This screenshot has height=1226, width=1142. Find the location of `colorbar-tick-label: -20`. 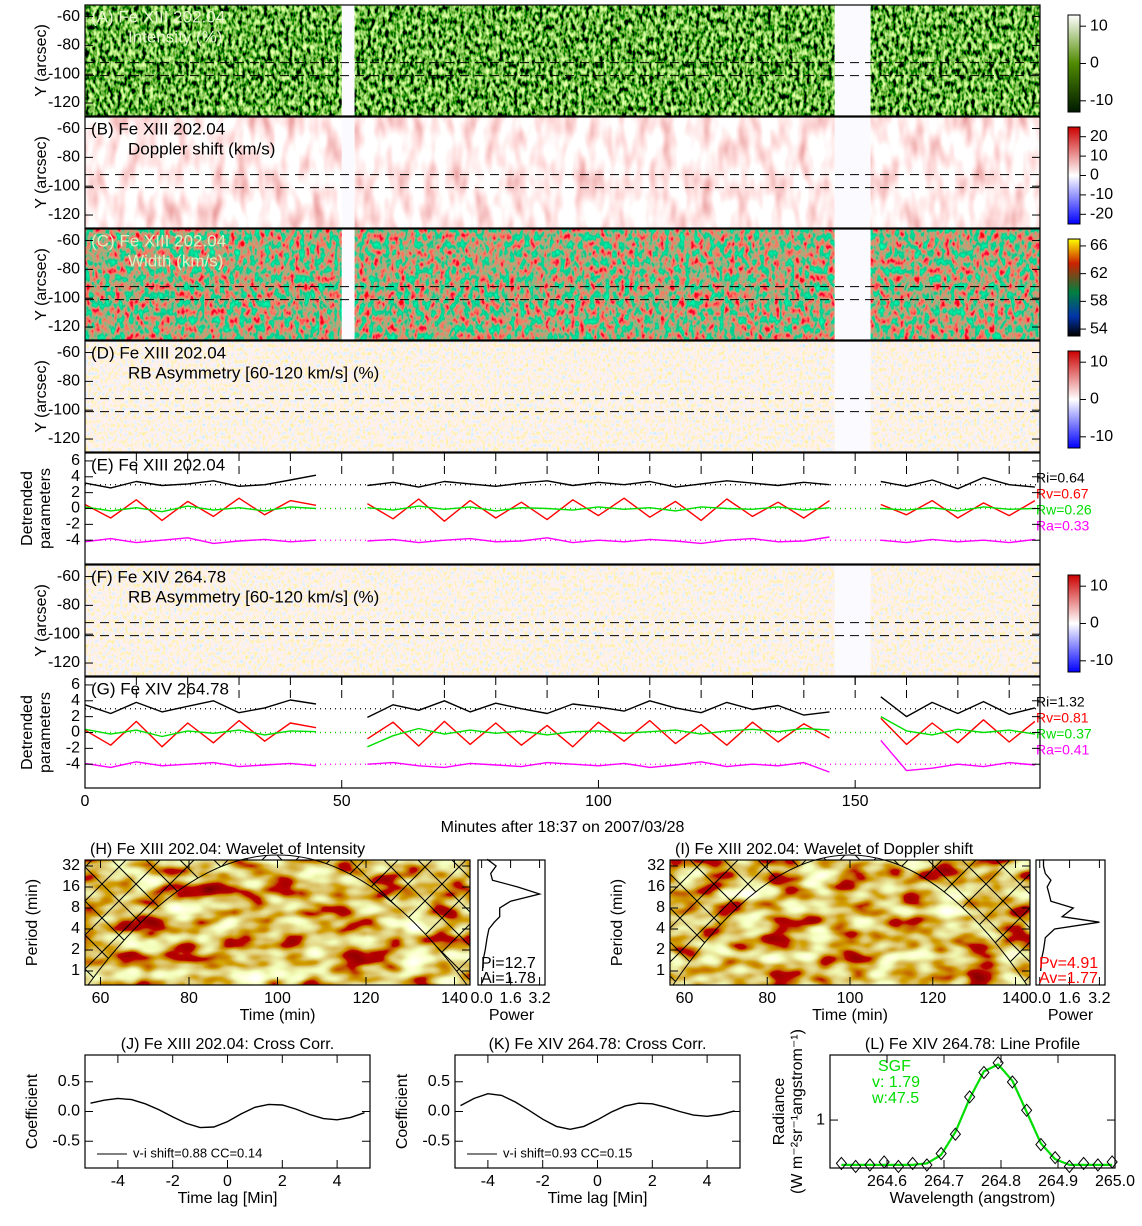

colorbar-tick-label: -20 is located at coordinates (1101, 214).